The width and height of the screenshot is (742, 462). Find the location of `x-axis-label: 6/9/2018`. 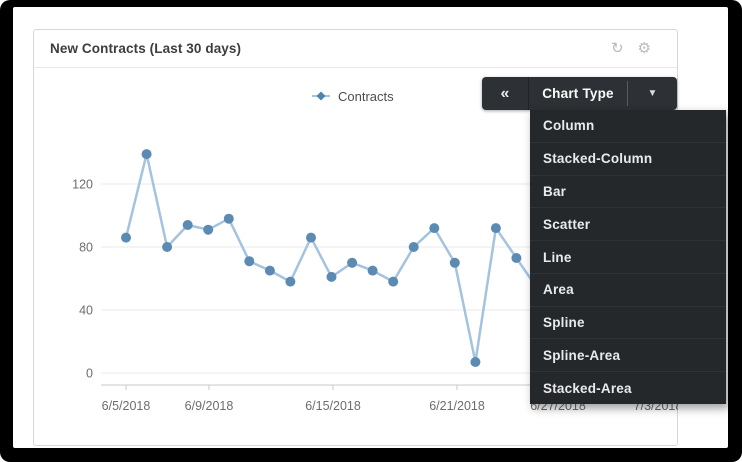

x-axis-label: 6/9/2018 is located at coordinates (209, 406).